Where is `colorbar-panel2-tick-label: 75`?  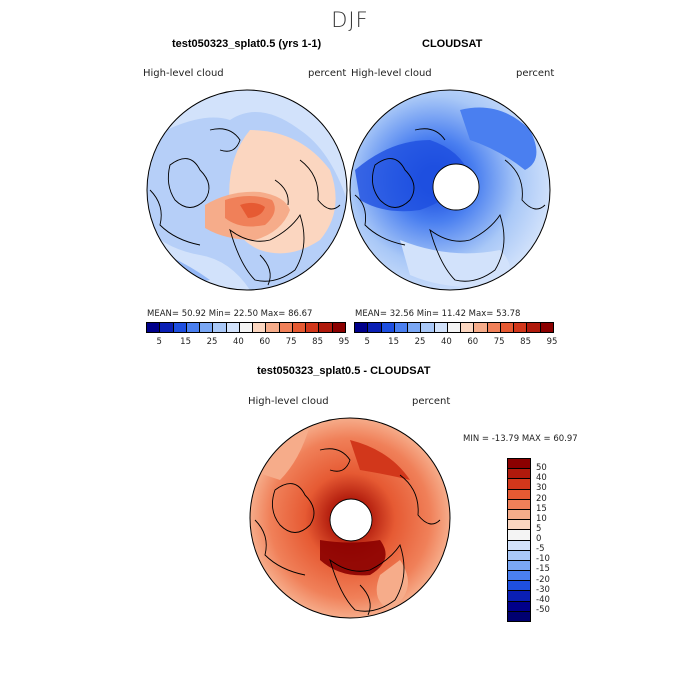 colorbar-panel2-tick-label: 75 is located at coordinates (499, 342).